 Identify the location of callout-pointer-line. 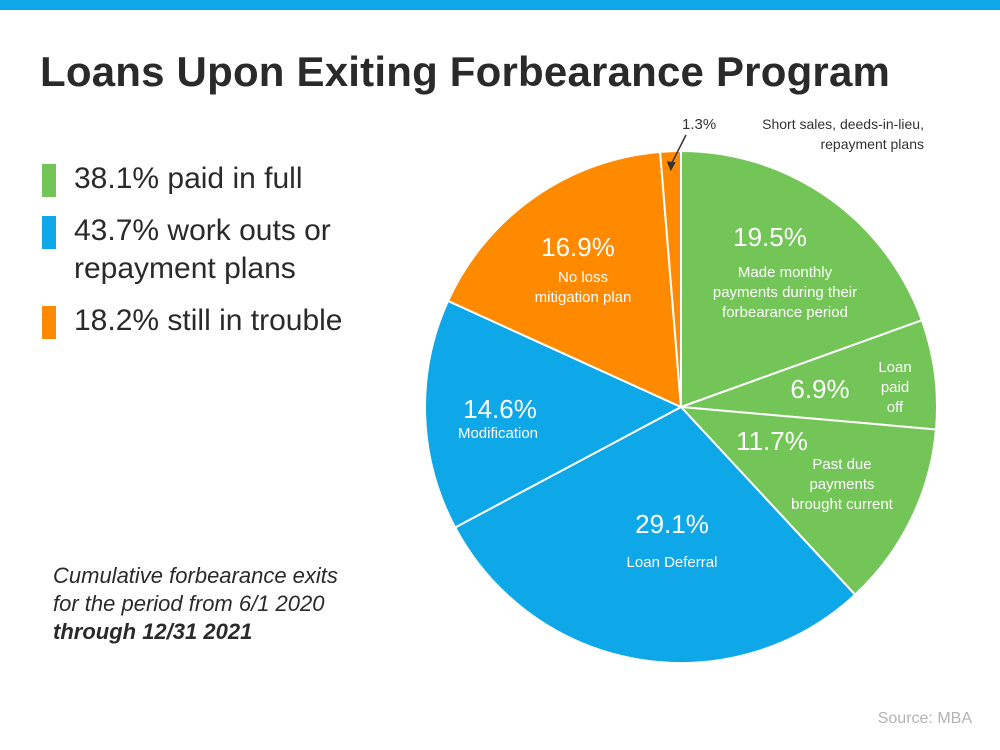
(678, 150).